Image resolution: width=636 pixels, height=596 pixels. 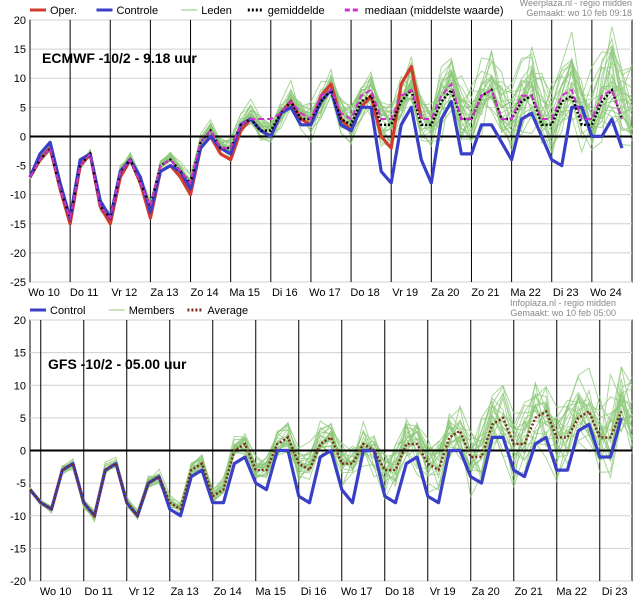 What do you see at coordinates (18, 283) in the screenshot?
I see `y-tick-label: -25` at bounding box center [18, 283].